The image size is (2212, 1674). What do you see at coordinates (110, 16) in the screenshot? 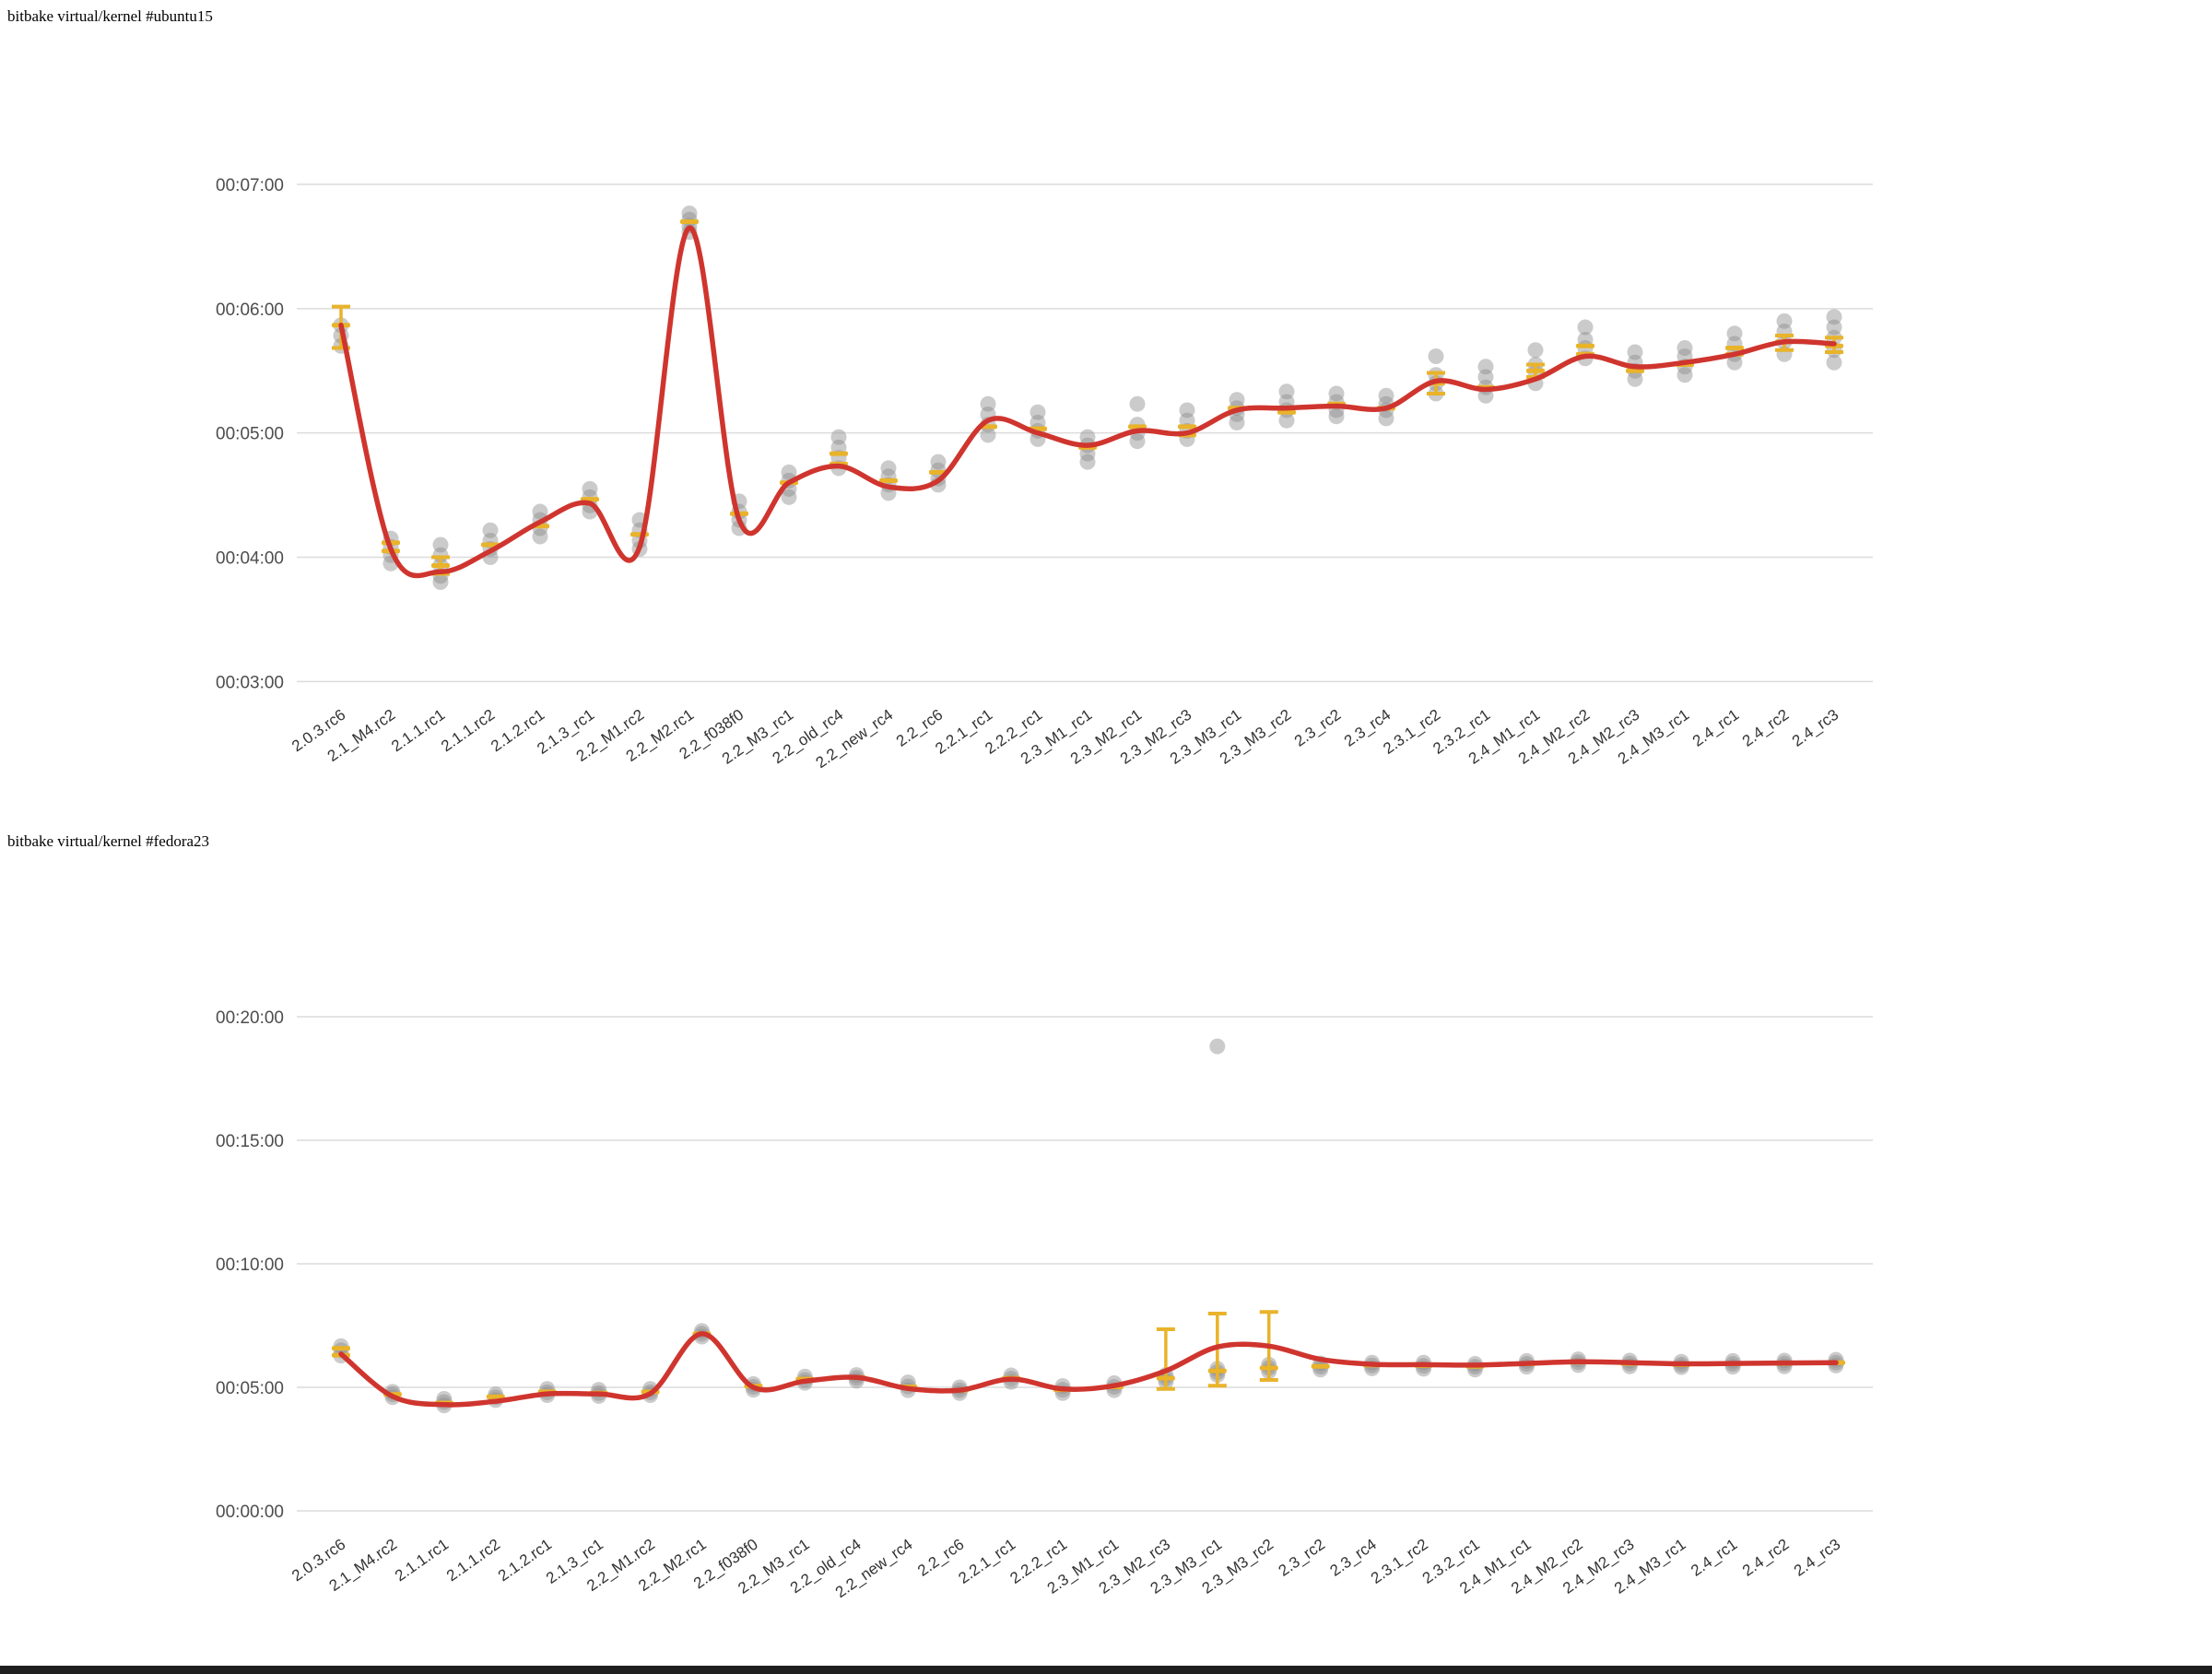
I see `chart-title-ubuntu15: bitbake virtual/kernel #ubuntu15` at bounding box center [110, 16].